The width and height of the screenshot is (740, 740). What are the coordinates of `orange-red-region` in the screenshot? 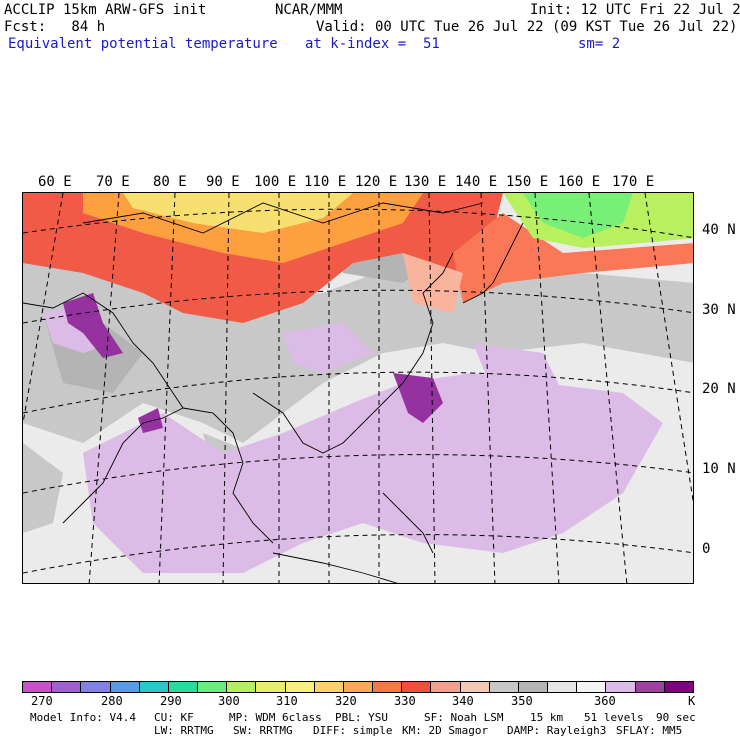 It's located at (573, 258).